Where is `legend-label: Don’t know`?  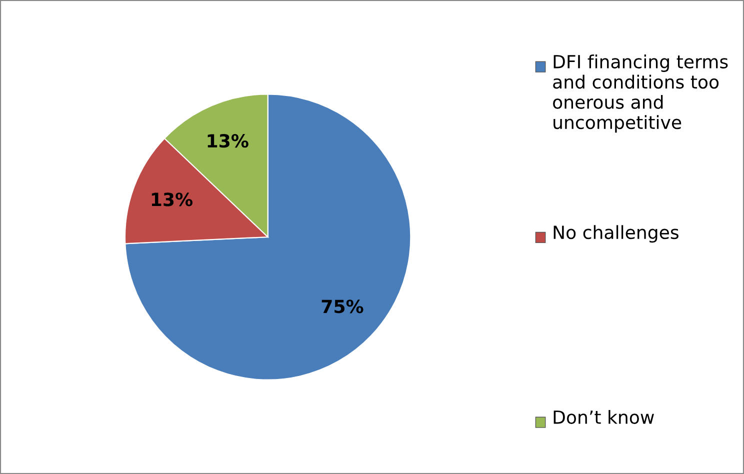 legend-label: Don’t know is located at coordinates (604, 417).